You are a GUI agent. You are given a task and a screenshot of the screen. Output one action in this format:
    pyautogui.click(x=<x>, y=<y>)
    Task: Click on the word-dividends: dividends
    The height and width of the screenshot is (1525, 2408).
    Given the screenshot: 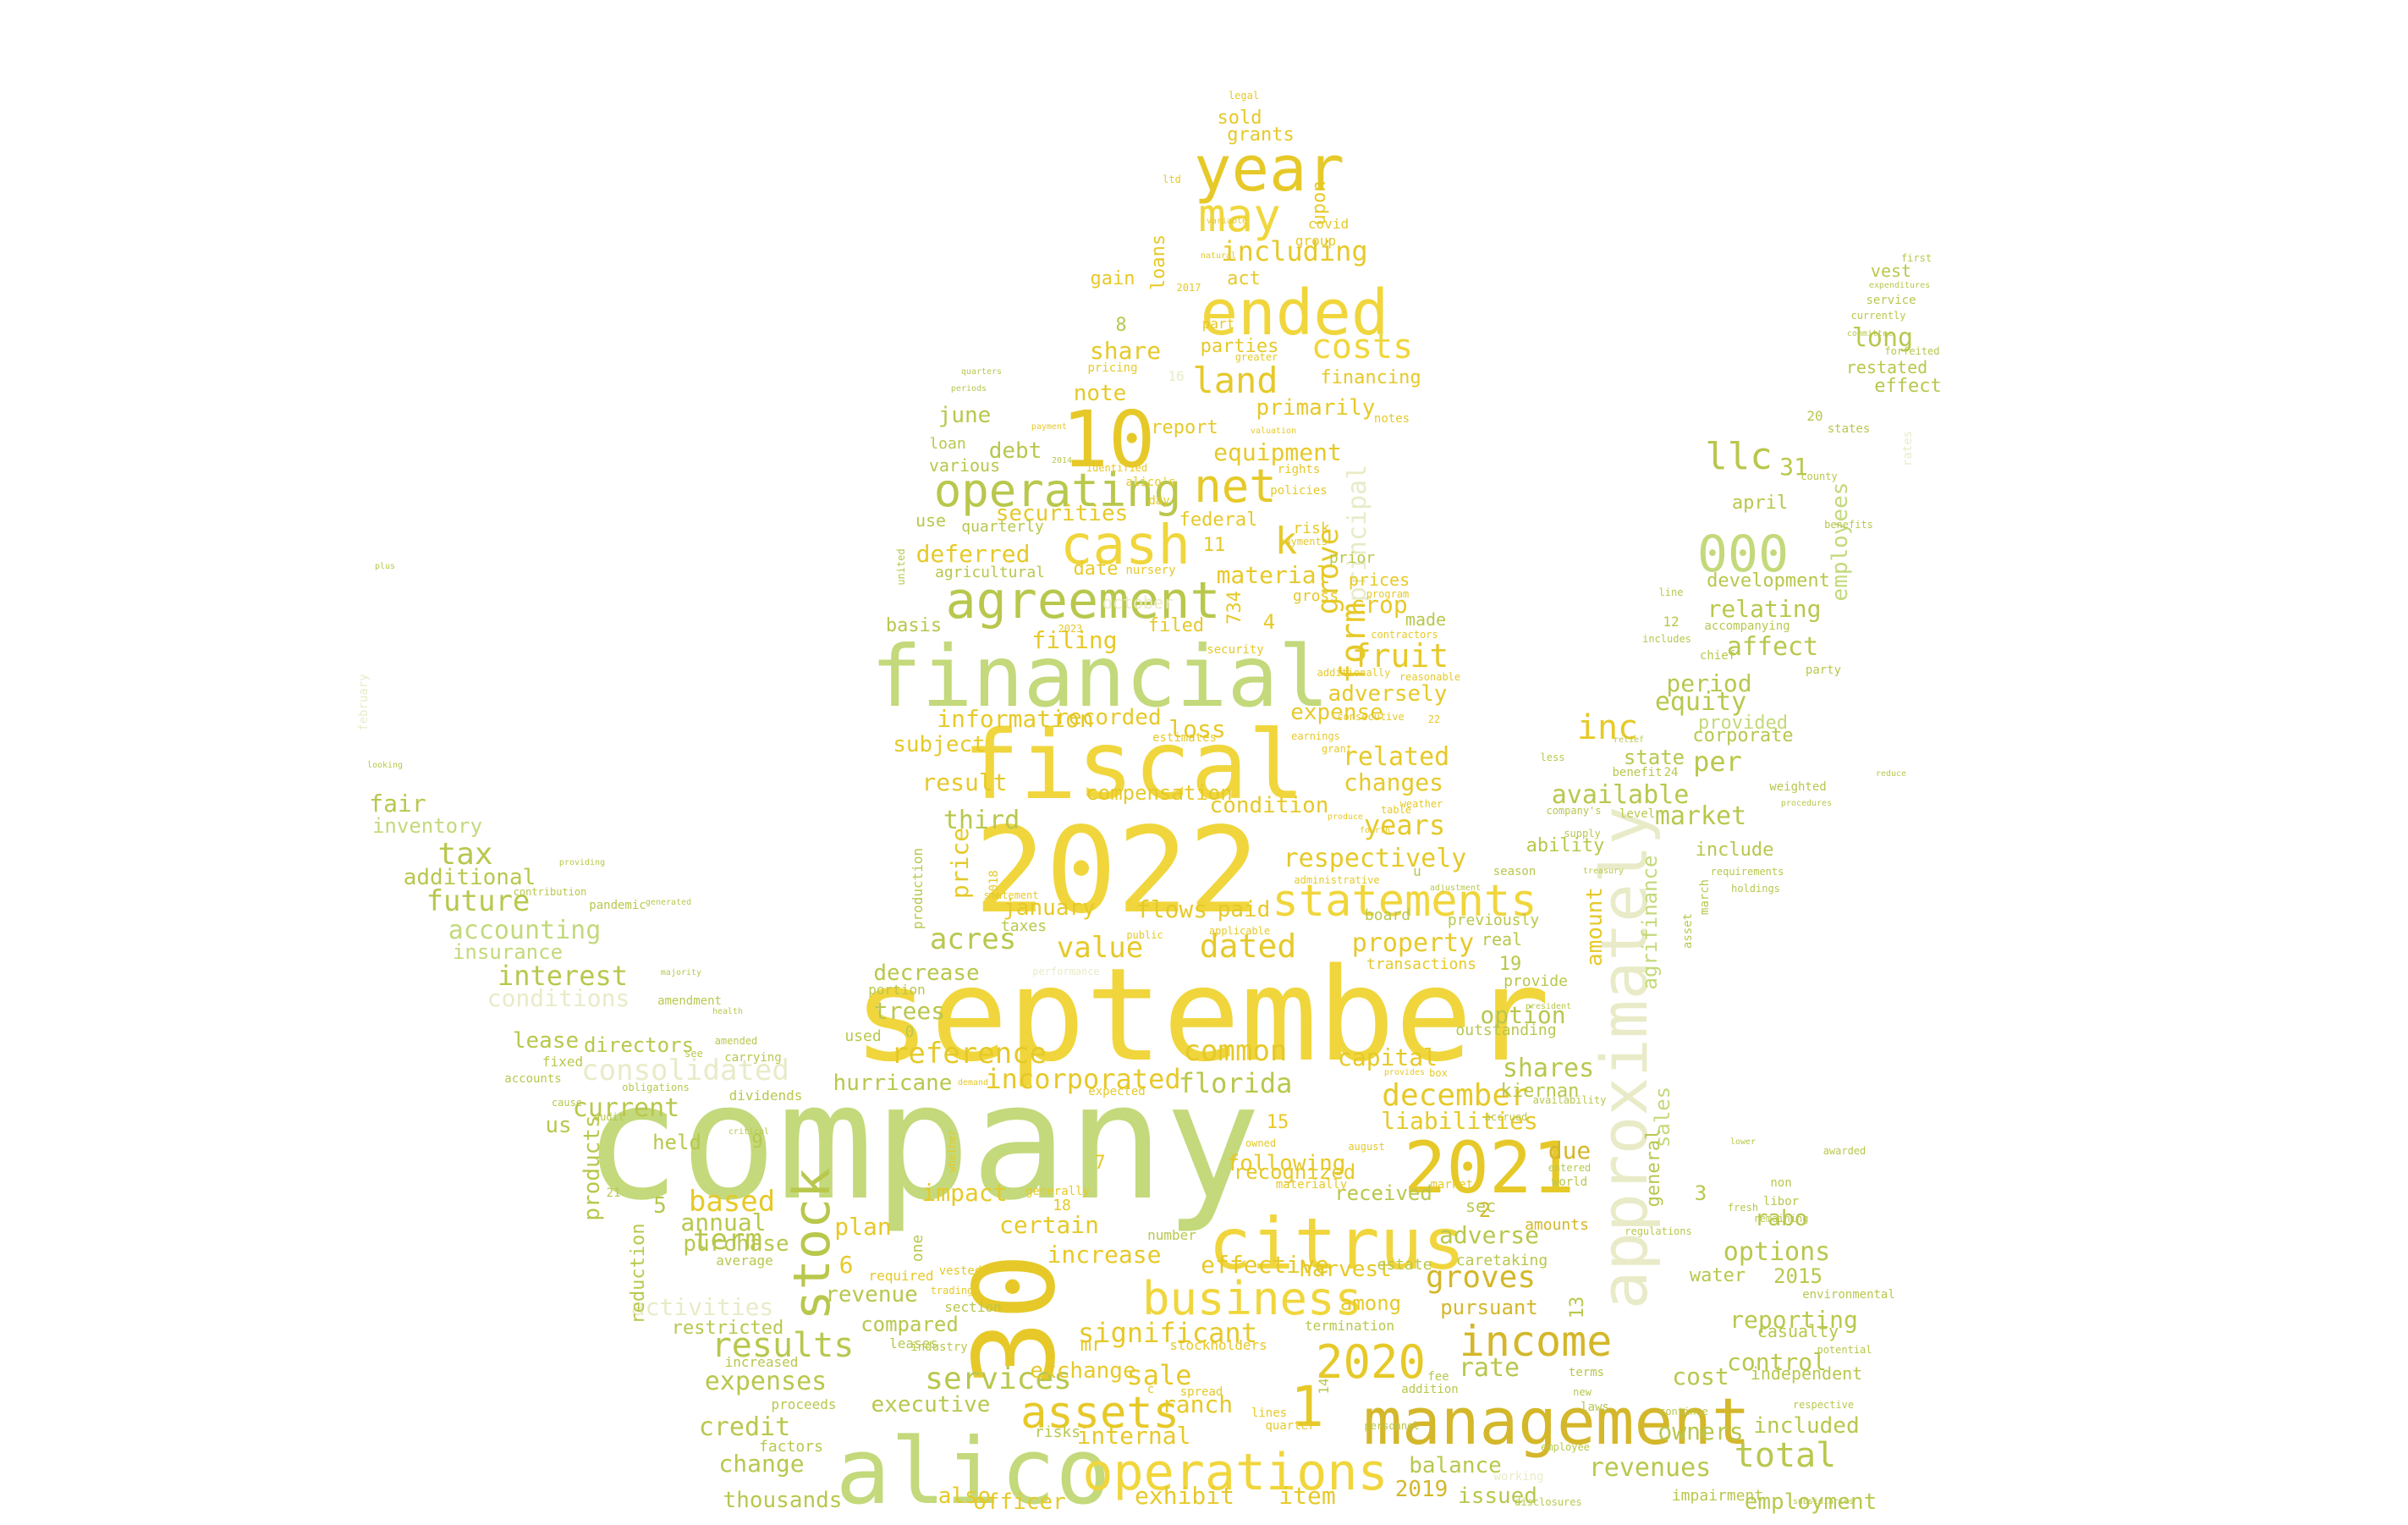 What is the action you would take?
    pyautogui.click(x=765, y=1095)
    